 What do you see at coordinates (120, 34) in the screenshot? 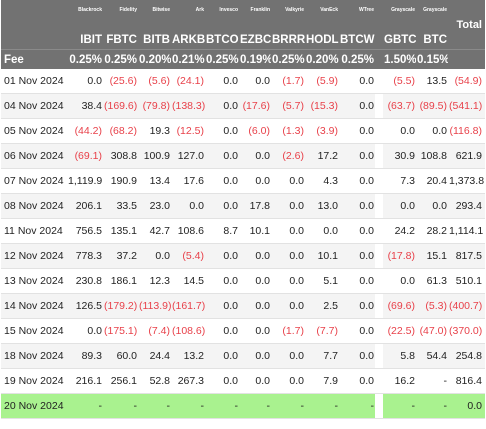
I see `ticker-symbol: FBTC` at bounding box center [120, 34].